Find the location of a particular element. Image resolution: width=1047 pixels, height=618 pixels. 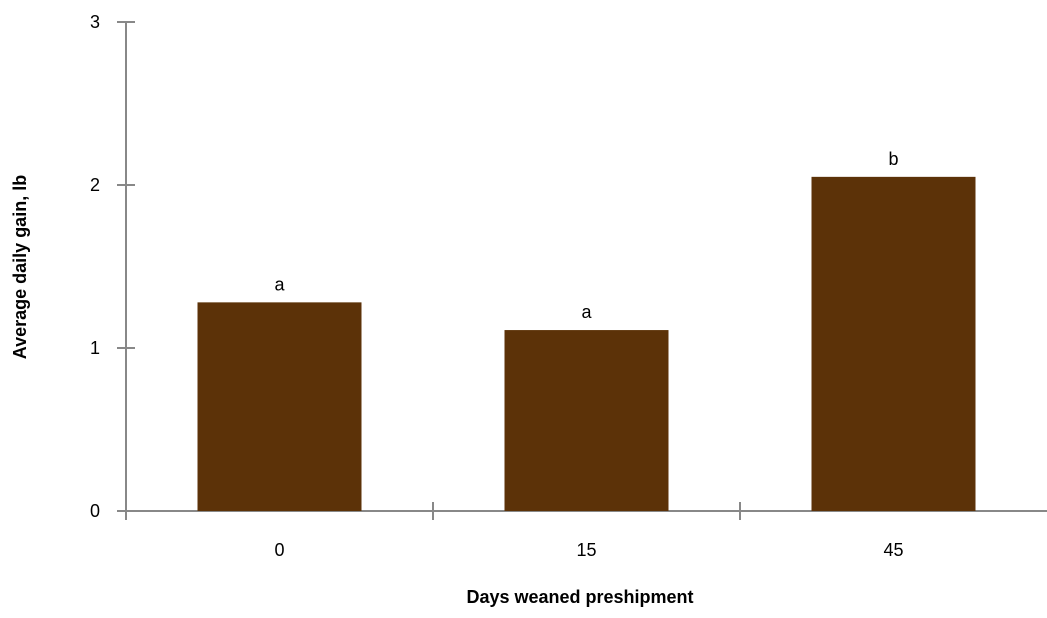

x-tick-label: 45 is located at coordinates (893, 550).